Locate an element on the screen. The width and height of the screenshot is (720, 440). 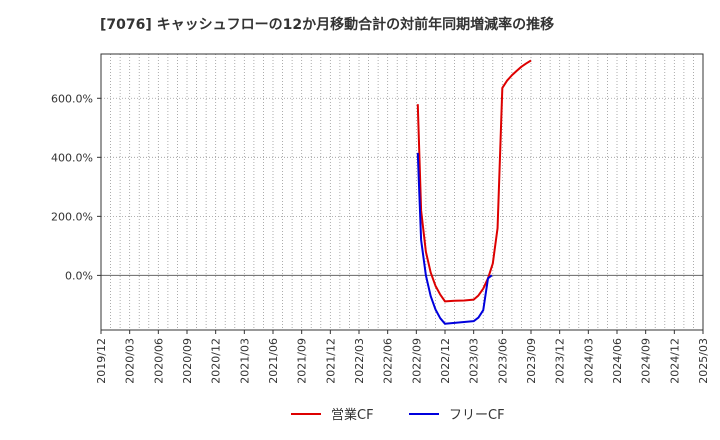
x-tick-label: 2020/06 is located at coordinates (158, 361).